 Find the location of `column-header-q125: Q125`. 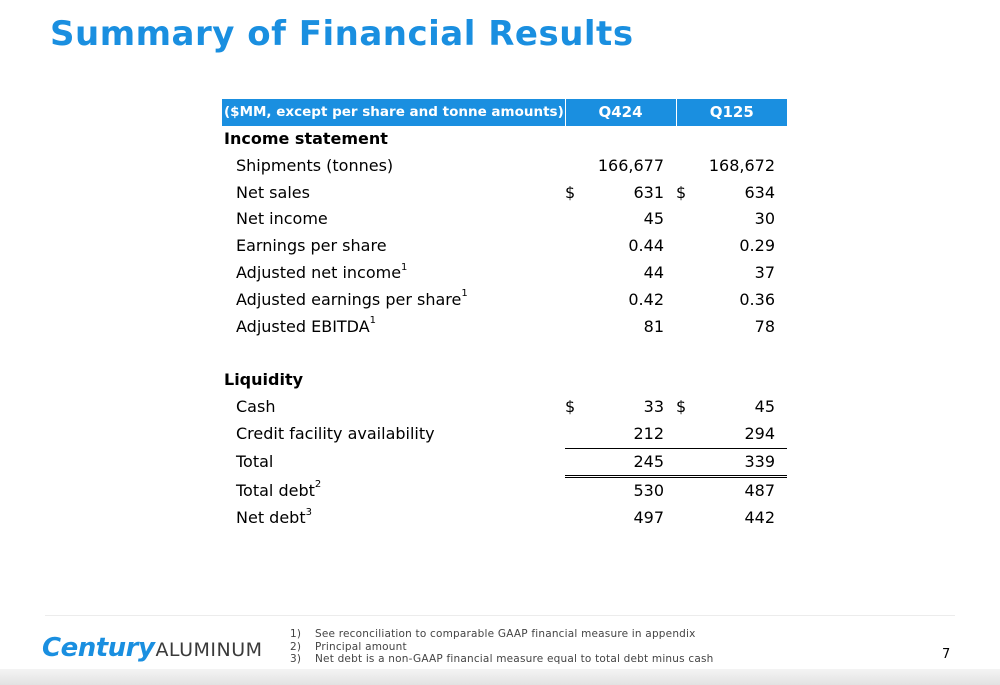

column-header-q125: Q125 is located at coordinates (731, 112).